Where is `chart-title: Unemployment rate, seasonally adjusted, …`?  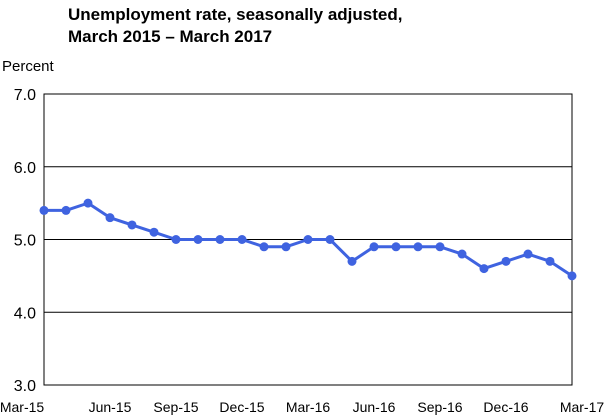
chart-title: Unemployment rate, seasonally adjusted, … is located at coordinates (235, 26).